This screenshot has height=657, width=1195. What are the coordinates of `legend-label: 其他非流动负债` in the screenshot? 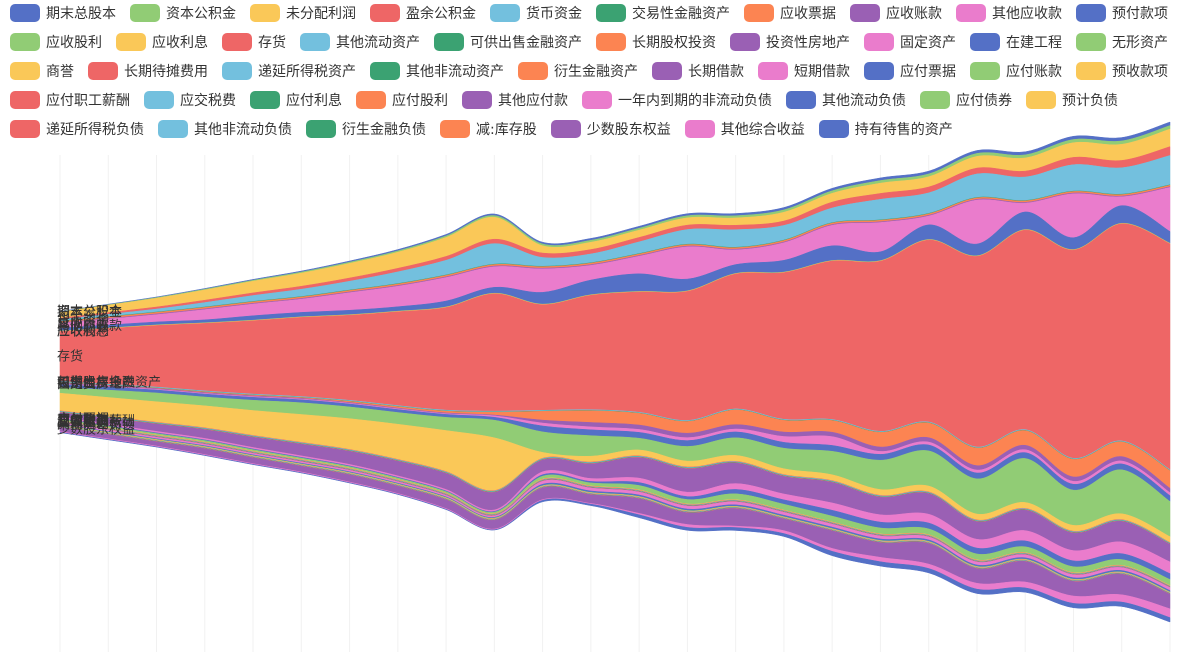 It's located at (242, 130).